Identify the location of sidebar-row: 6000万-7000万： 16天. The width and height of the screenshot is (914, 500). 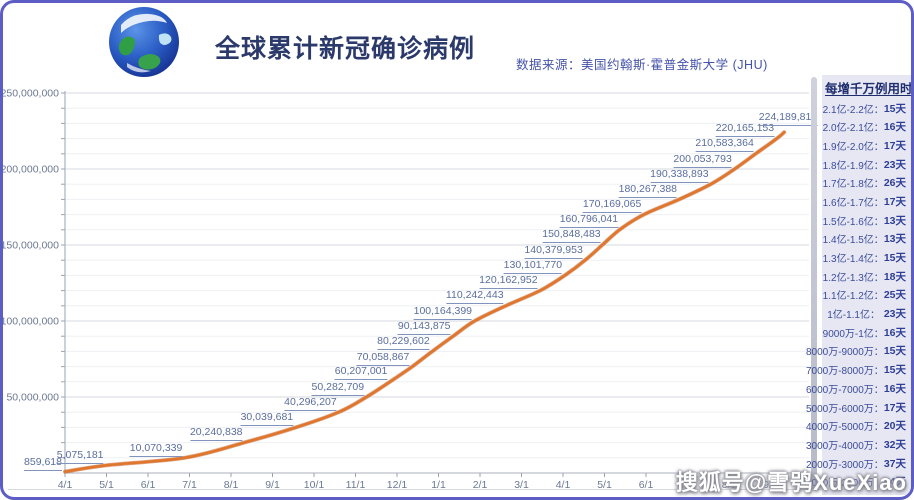
(856, 388).